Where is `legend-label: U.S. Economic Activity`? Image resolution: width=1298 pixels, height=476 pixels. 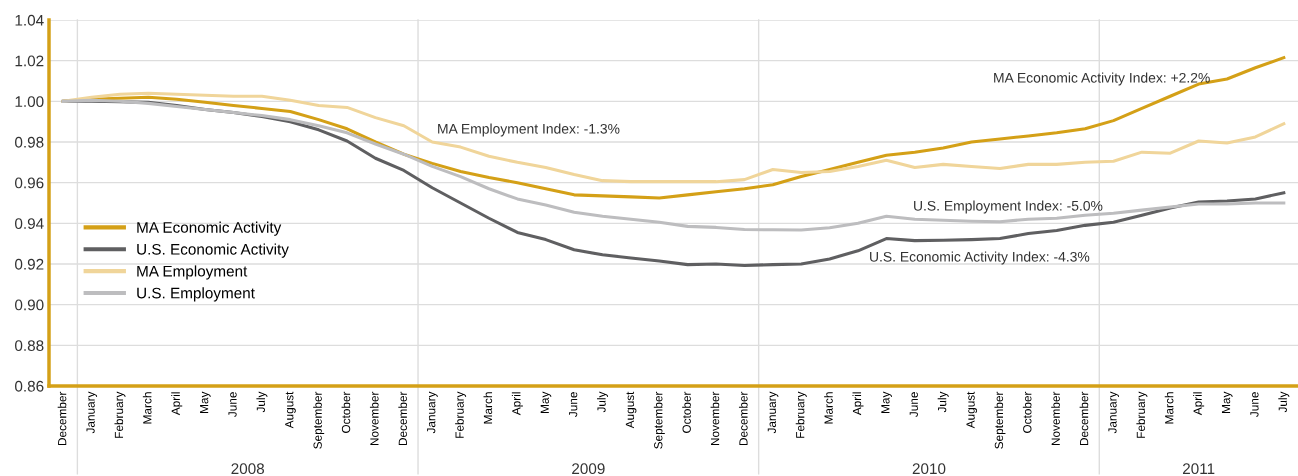
legend-label: U.S. Economic Activity is located at coordinates (213, 250).